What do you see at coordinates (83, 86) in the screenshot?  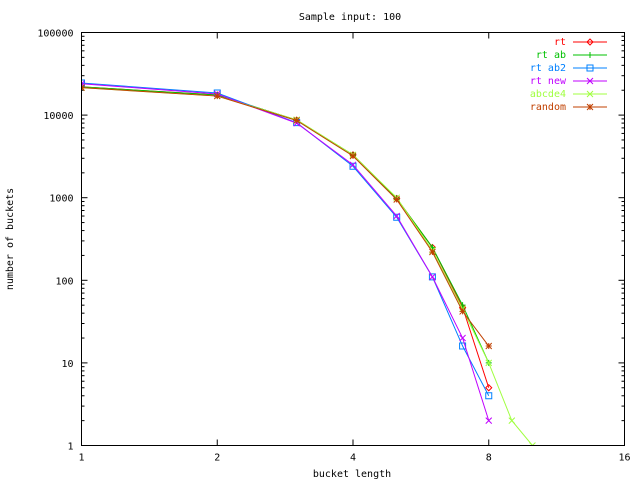 I see `data-point-rt-ab` at bounding box center [83, 86].